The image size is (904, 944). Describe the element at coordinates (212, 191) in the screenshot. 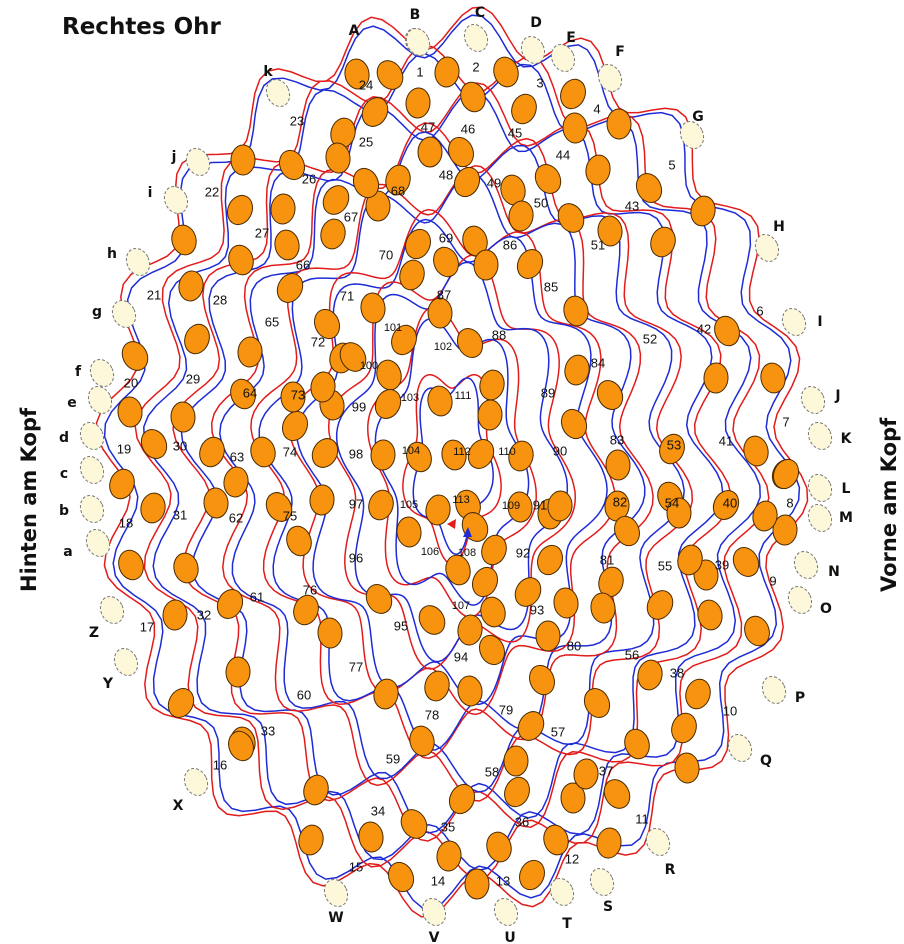

I see `node-number: 22` at that location.